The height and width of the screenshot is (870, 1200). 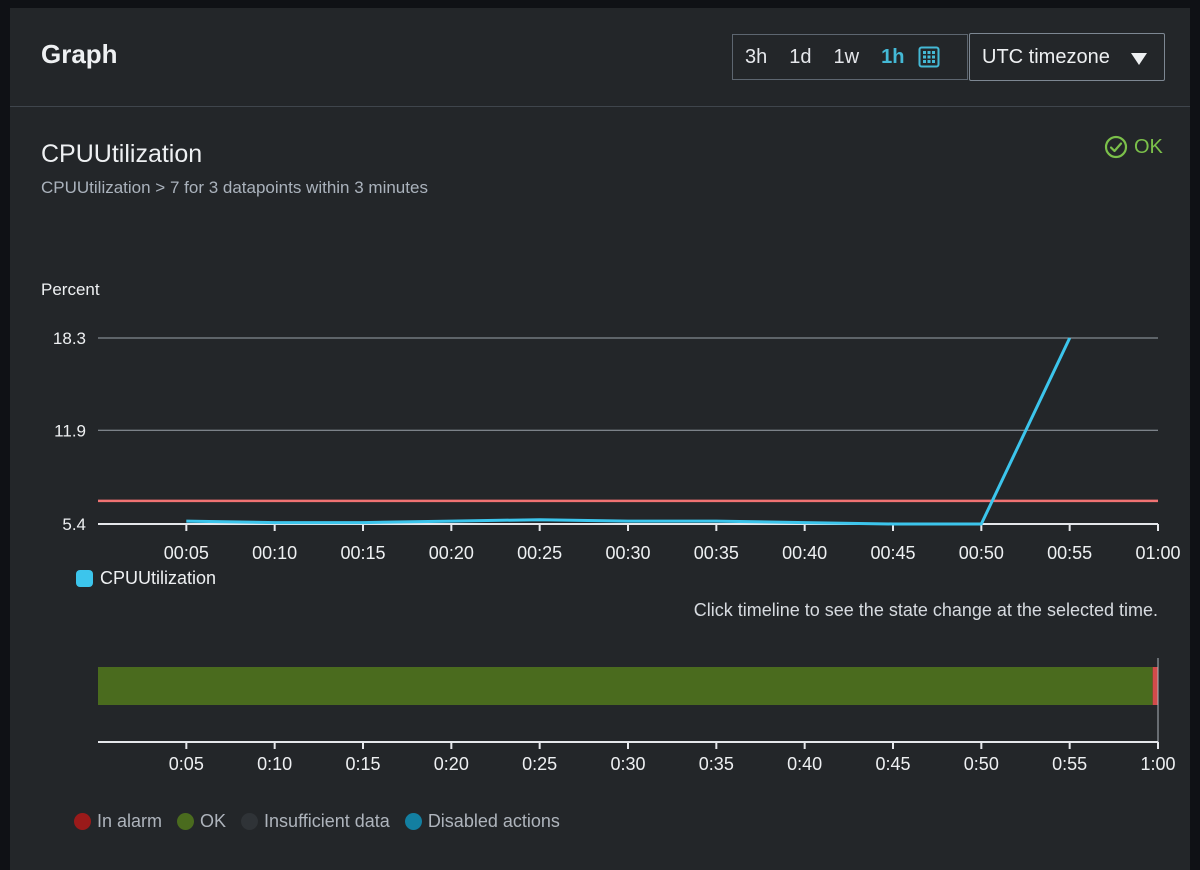 I want to click on timeline-tick-label: 0:45, so click(x=892, y=764).